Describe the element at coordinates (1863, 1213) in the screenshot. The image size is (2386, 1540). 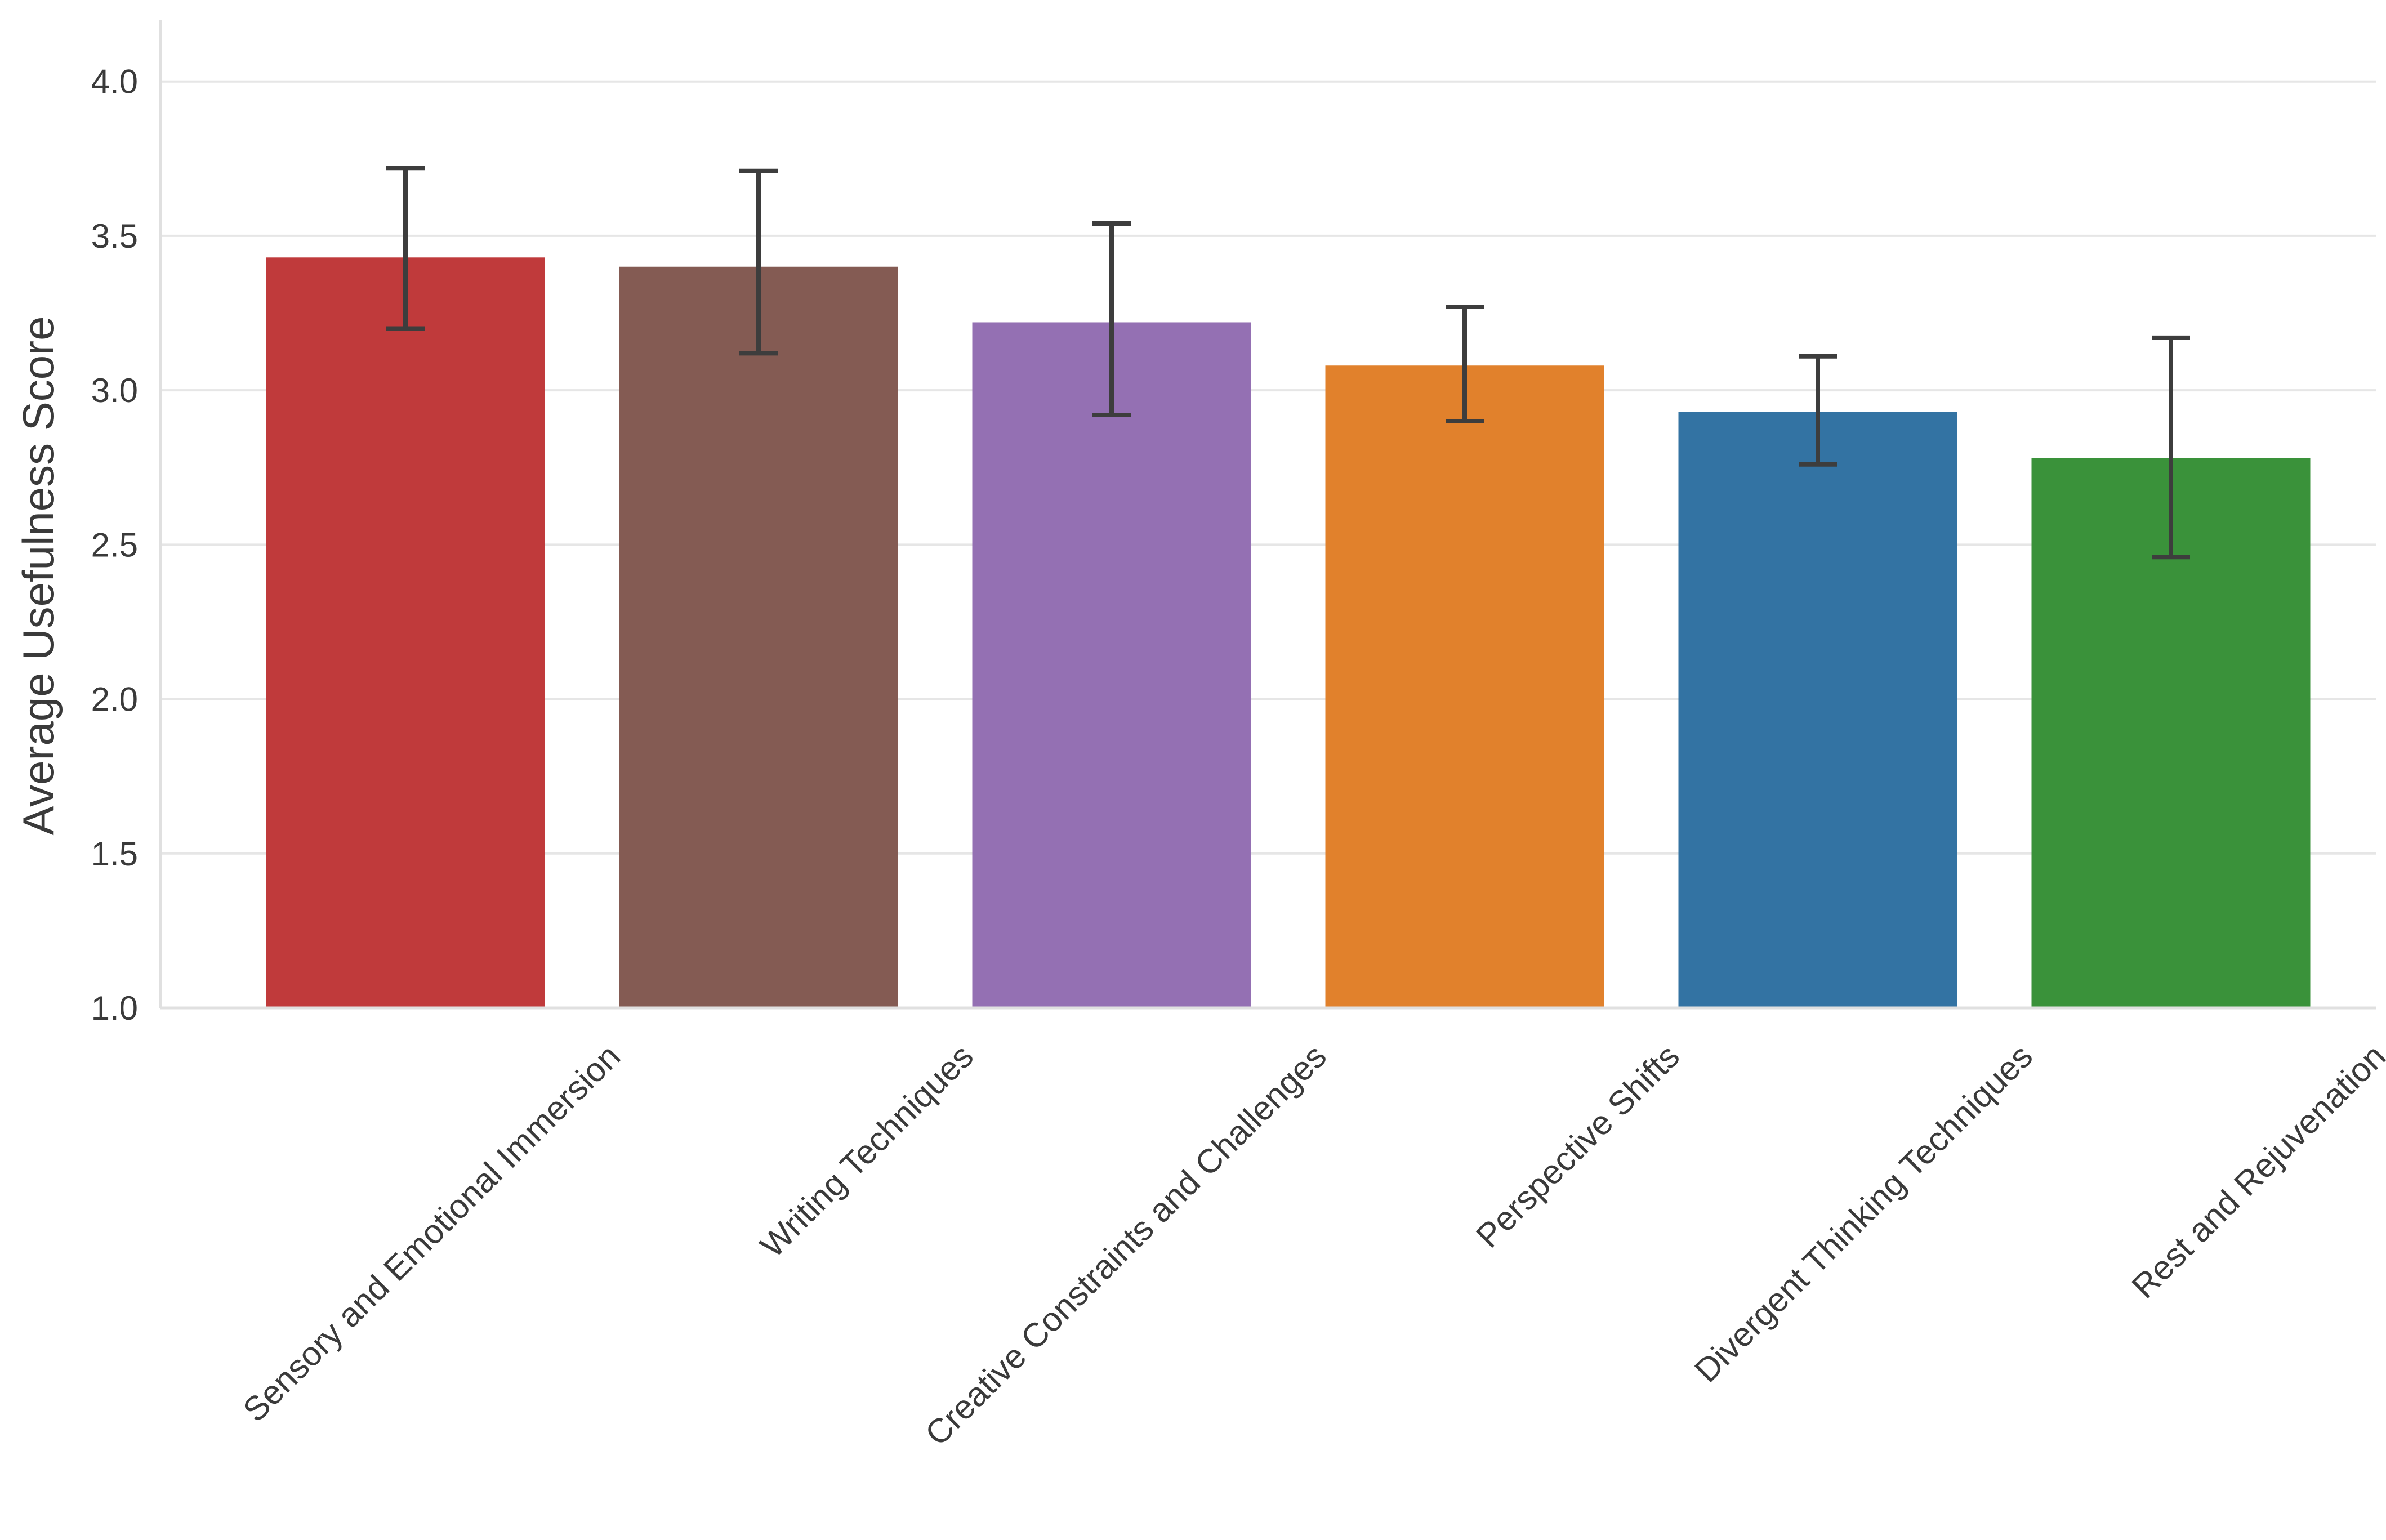
I see `x-tick-label: Divergent Thinking Techniques` at that location.